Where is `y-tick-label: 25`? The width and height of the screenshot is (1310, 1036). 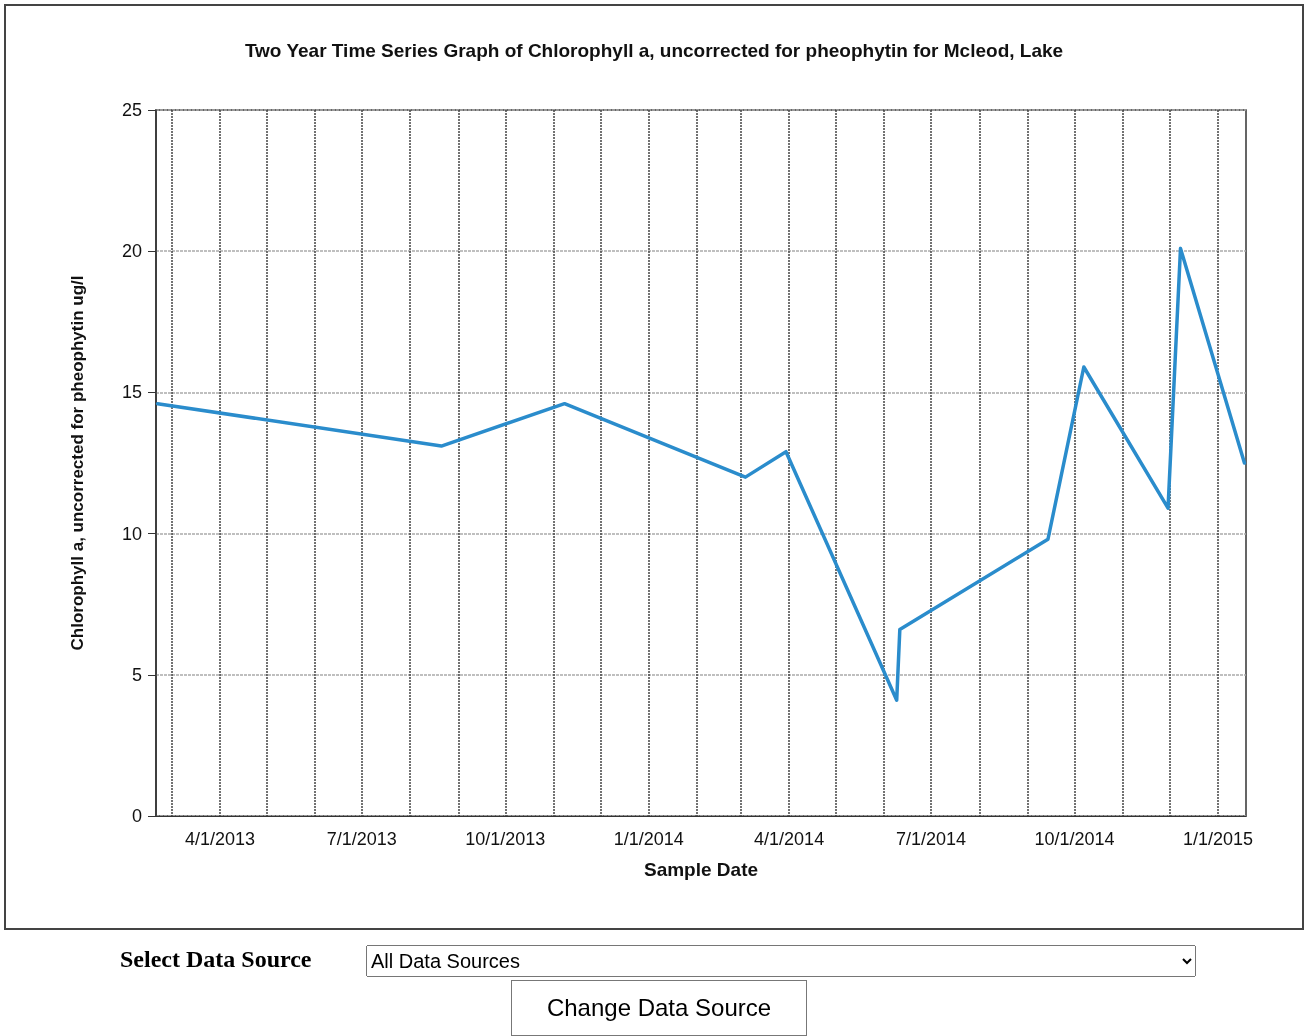 y-tick-label: 25 is located at coordinates (131, 110).